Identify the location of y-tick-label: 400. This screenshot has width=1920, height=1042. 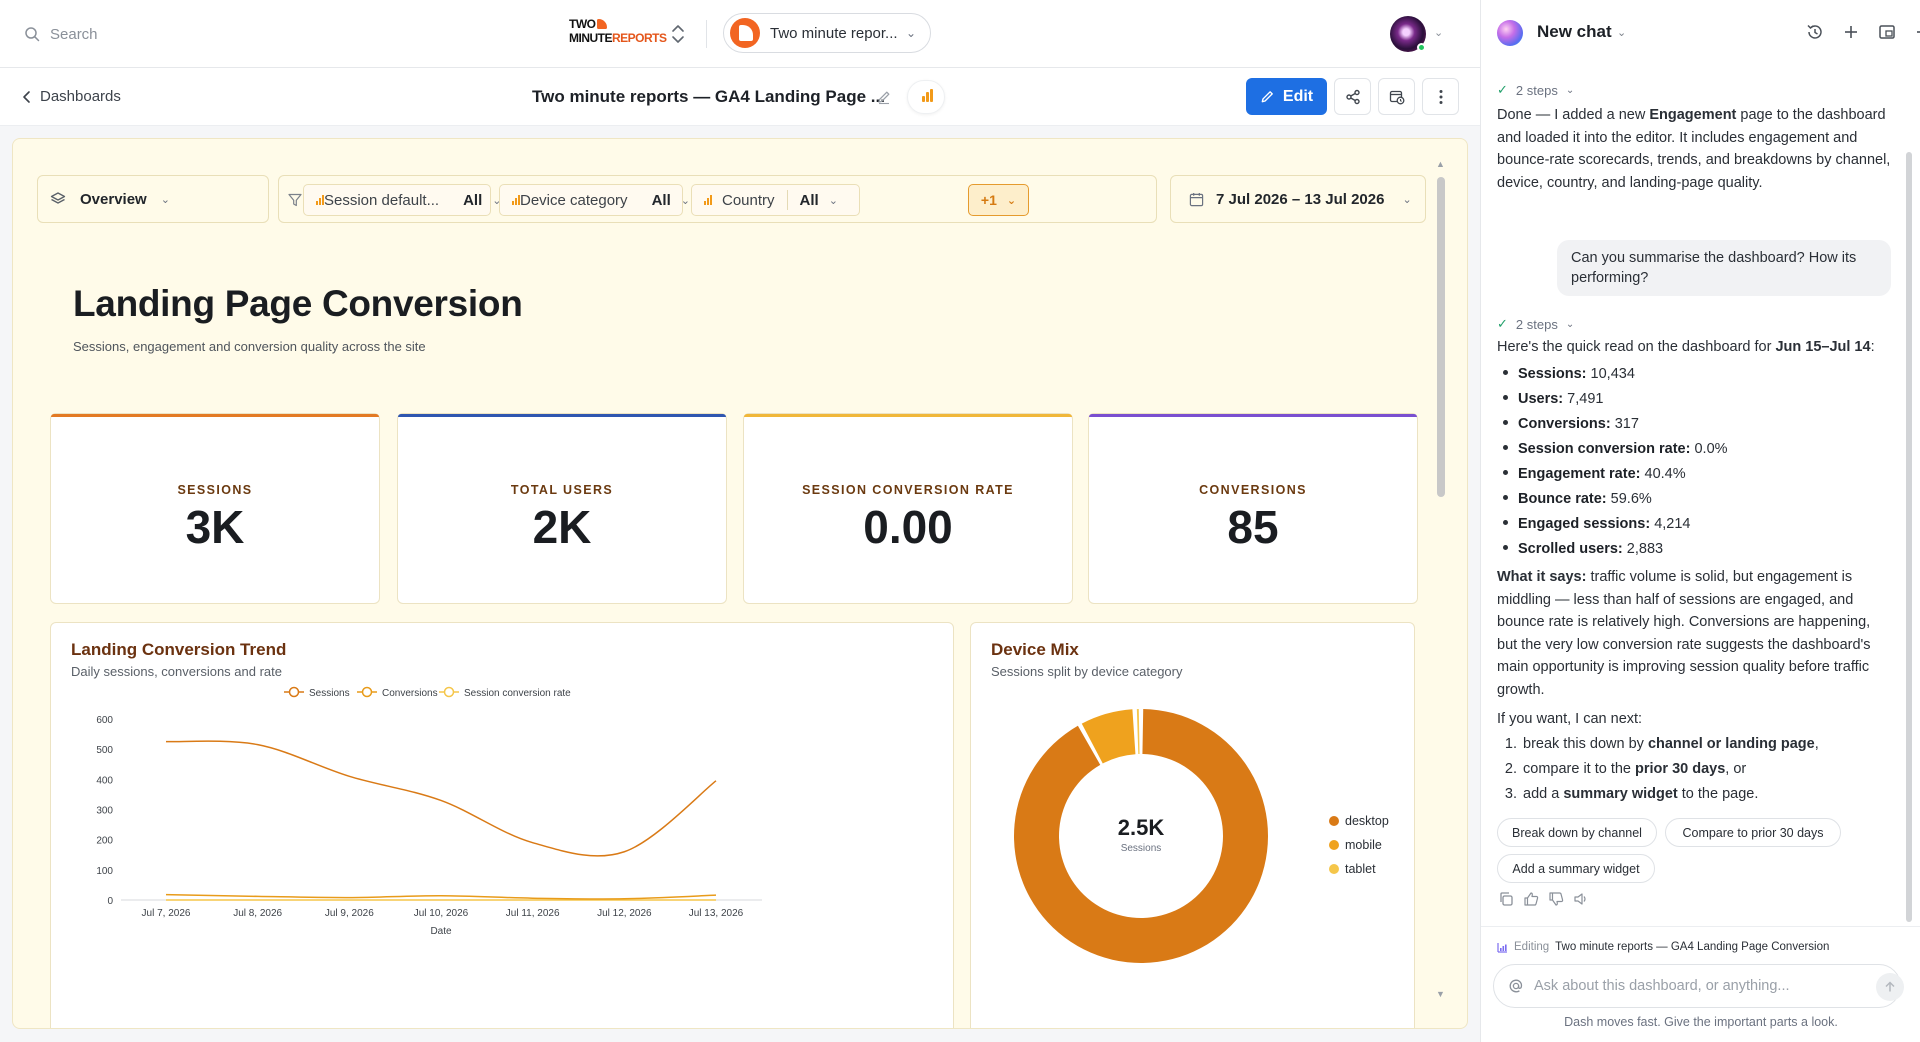
(104, 780).